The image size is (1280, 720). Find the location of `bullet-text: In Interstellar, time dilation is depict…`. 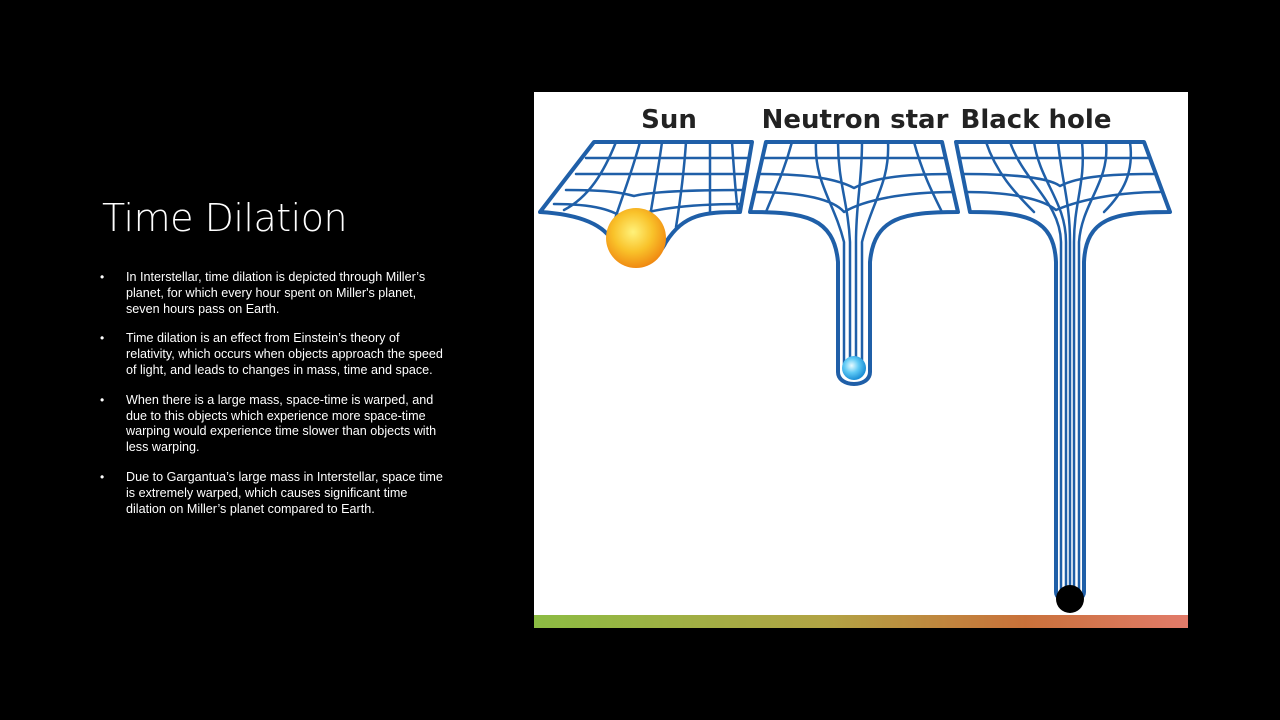

bullet-text: In Interstellar, time dilation is depict… is located at coordinates (276, 293).